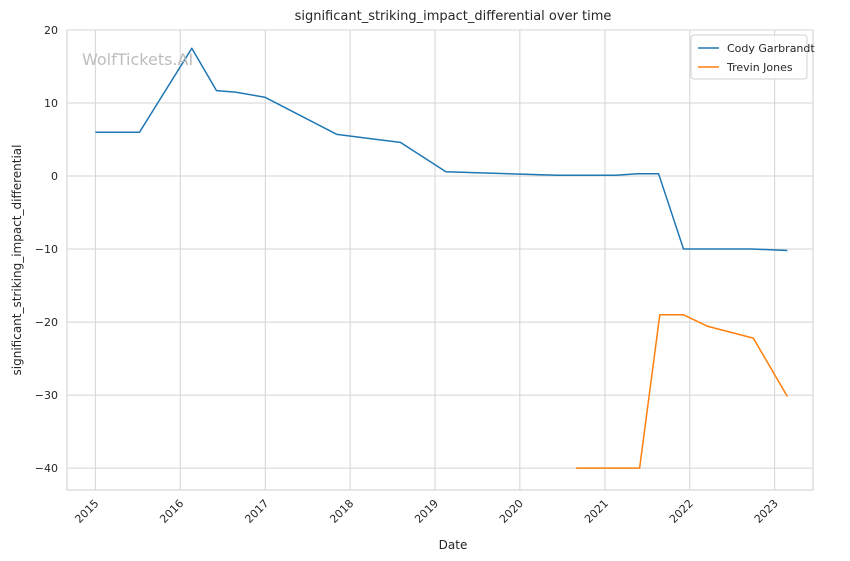 This screenshot has height=561, width=850. What do you see at coordinates (54, 176) in the screenshot?
I see `y-tick-label: 0` at bounding box center [54, 176].